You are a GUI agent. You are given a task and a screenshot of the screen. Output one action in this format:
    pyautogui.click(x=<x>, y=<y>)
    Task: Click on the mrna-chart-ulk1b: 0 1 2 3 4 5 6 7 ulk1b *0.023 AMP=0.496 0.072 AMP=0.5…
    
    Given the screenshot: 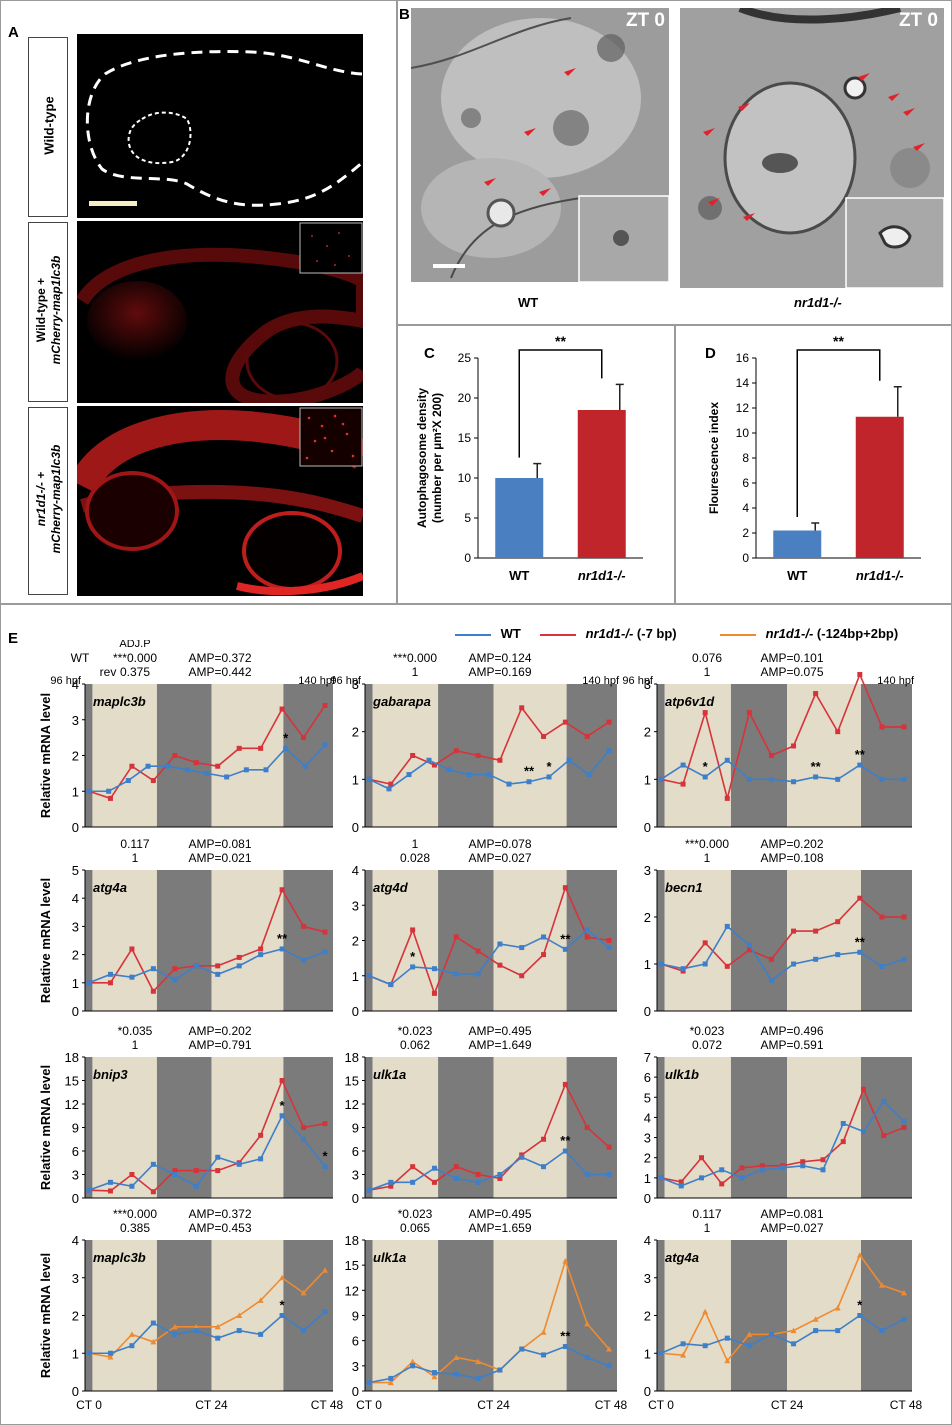 What is the action you would take?
    pyautogui.click(x=778, y=1115)
    